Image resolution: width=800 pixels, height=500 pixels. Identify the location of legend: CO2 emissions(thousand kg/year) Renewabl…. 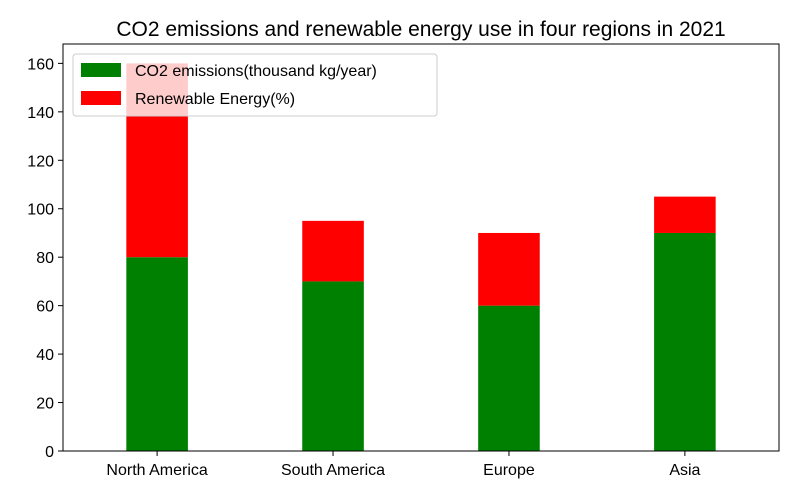
(255, 85).